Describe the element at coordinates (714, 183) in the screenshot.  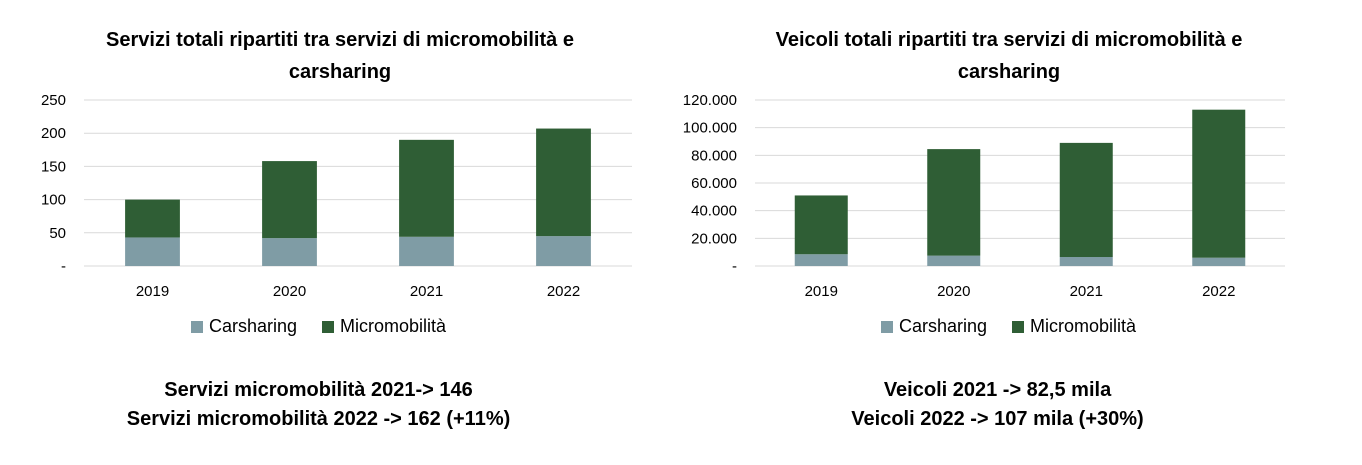
I see `y-tick-label: 60.000` at that location.